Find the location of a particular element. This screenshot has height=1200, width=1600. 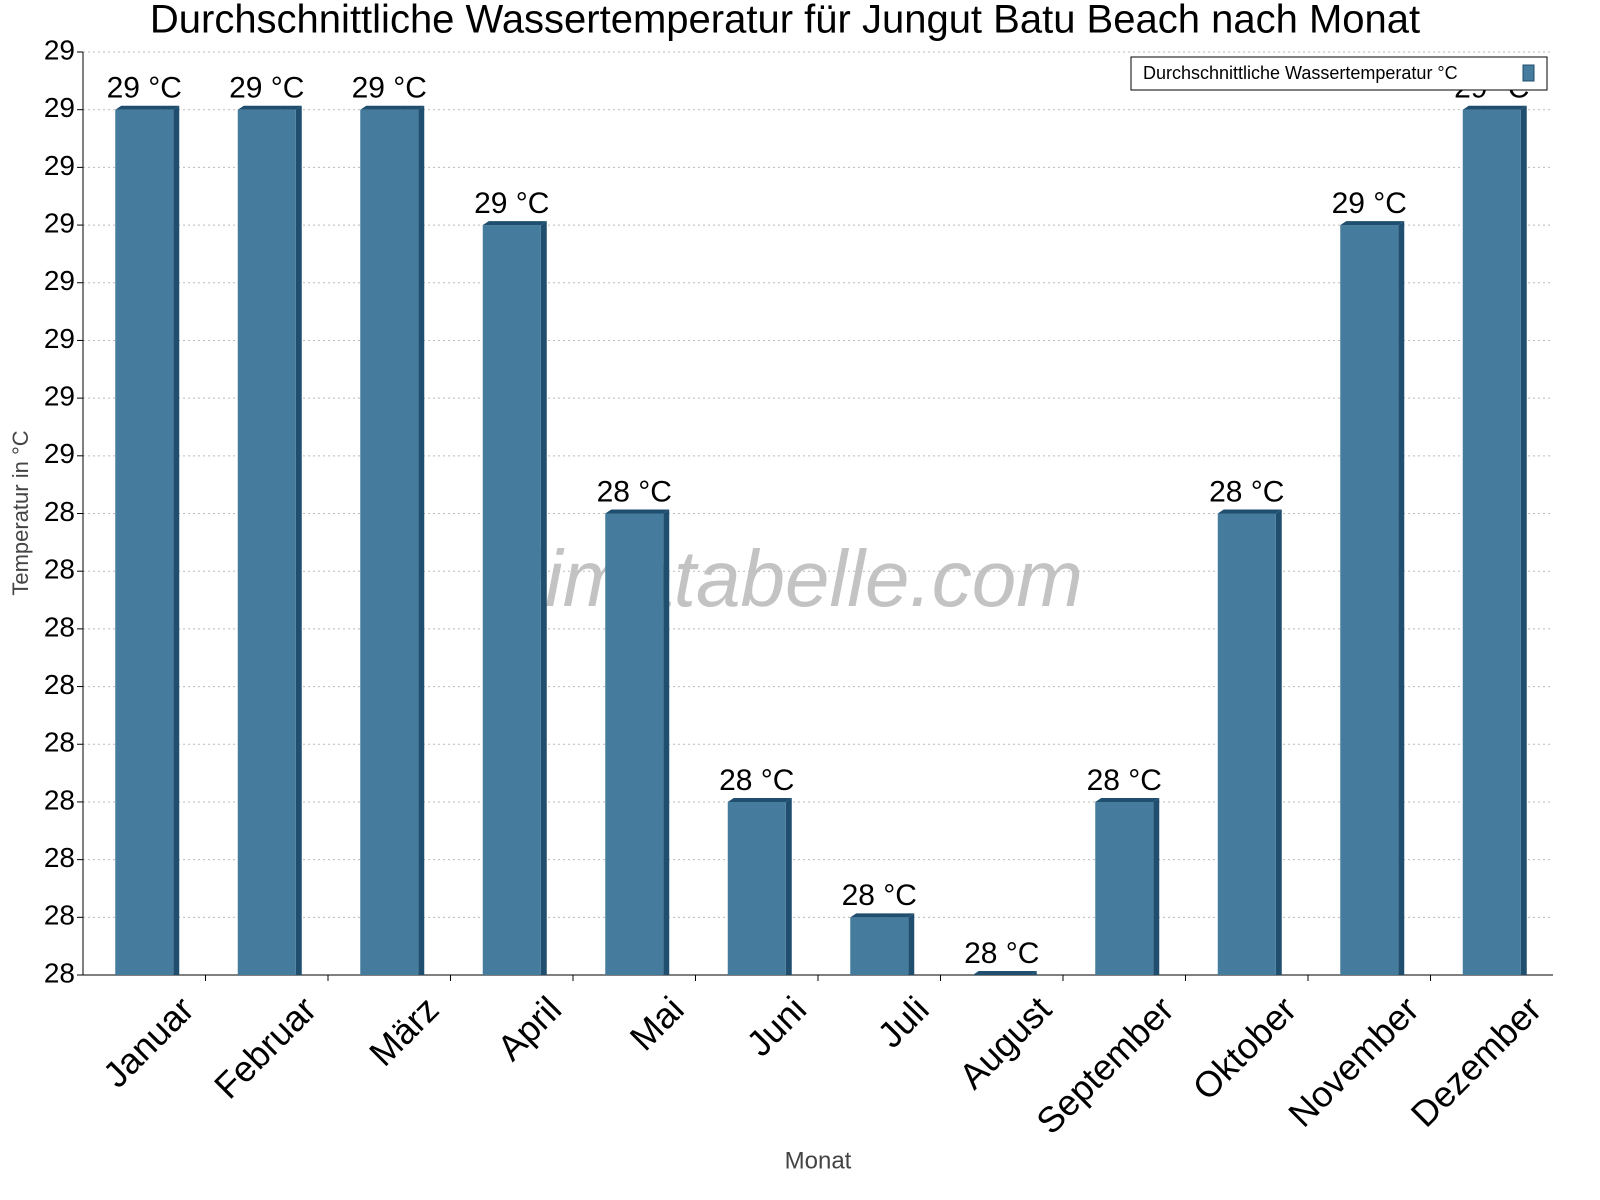

watermark: klimatabelle.com is located at coordinates (785, 578).